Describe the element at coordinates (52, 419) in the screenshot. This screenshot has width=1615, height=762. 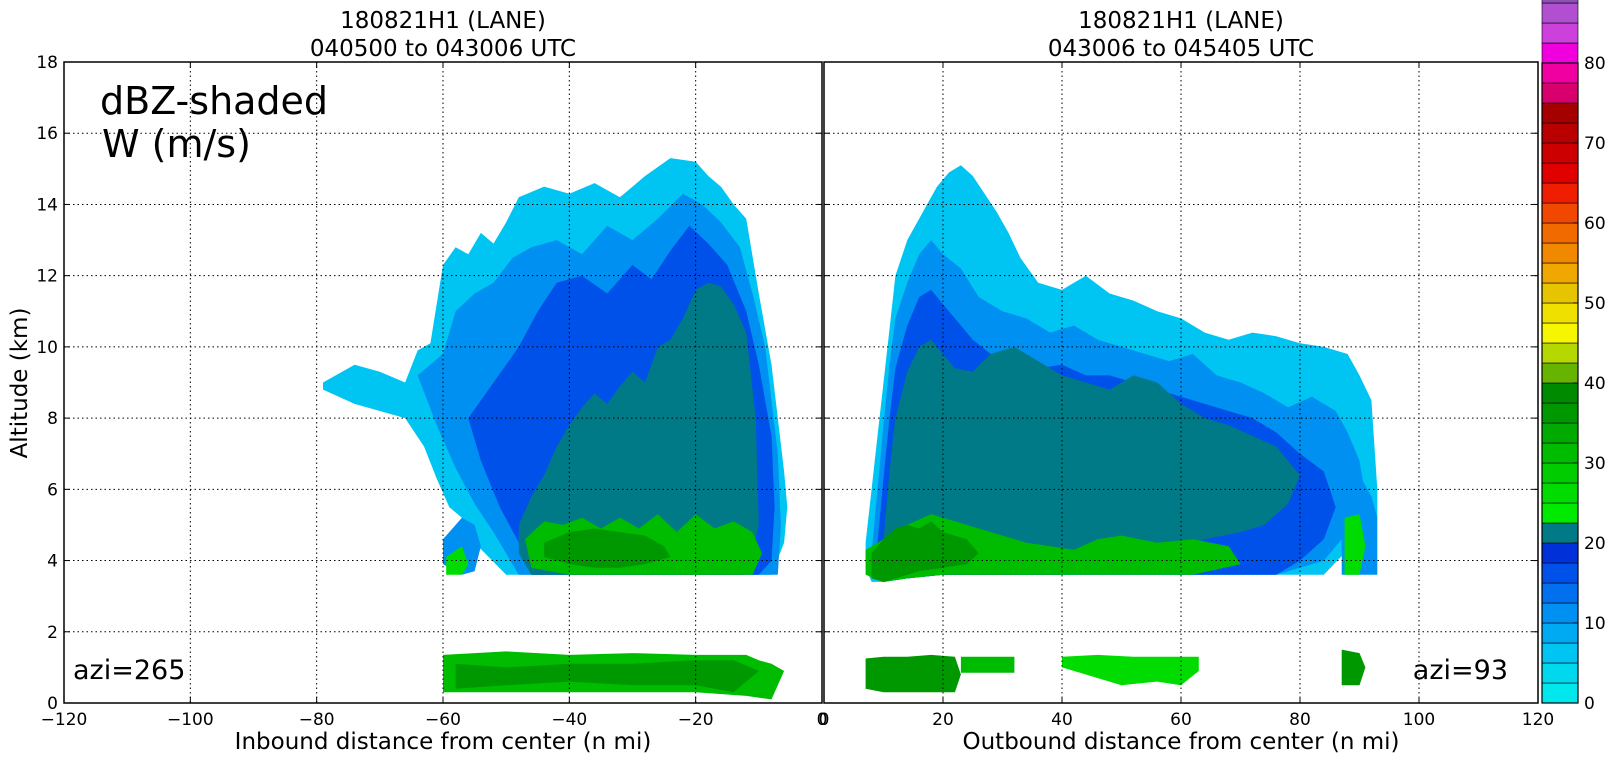
I see `y-tick-label: 8` at that location.